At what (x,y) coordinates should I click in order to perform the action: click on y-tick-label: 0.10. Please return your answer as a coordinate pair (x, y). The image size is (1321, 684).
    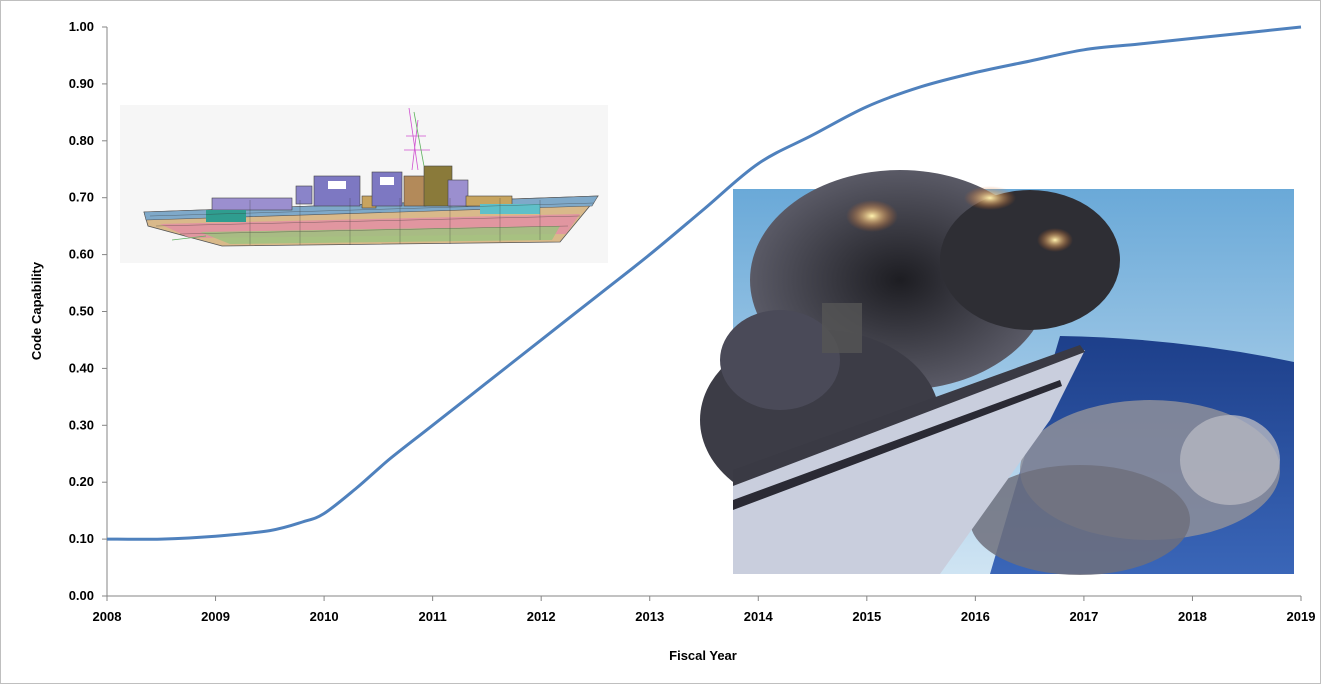
    Looking at the image, I should click on (81, 538).